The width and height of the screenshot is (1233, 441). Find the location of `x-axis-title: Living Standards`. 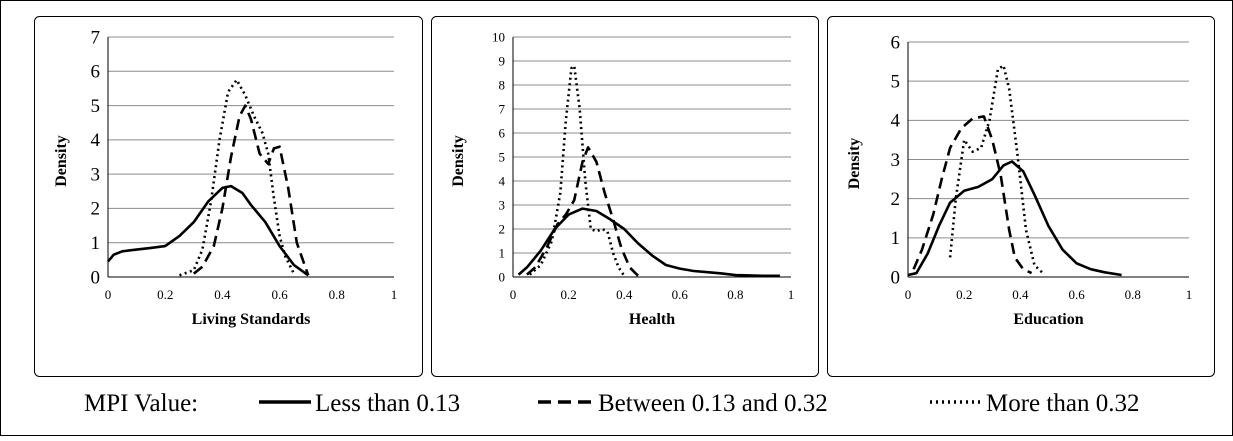

x-axis-title: Living Standards is located at coordinates (251, 319).